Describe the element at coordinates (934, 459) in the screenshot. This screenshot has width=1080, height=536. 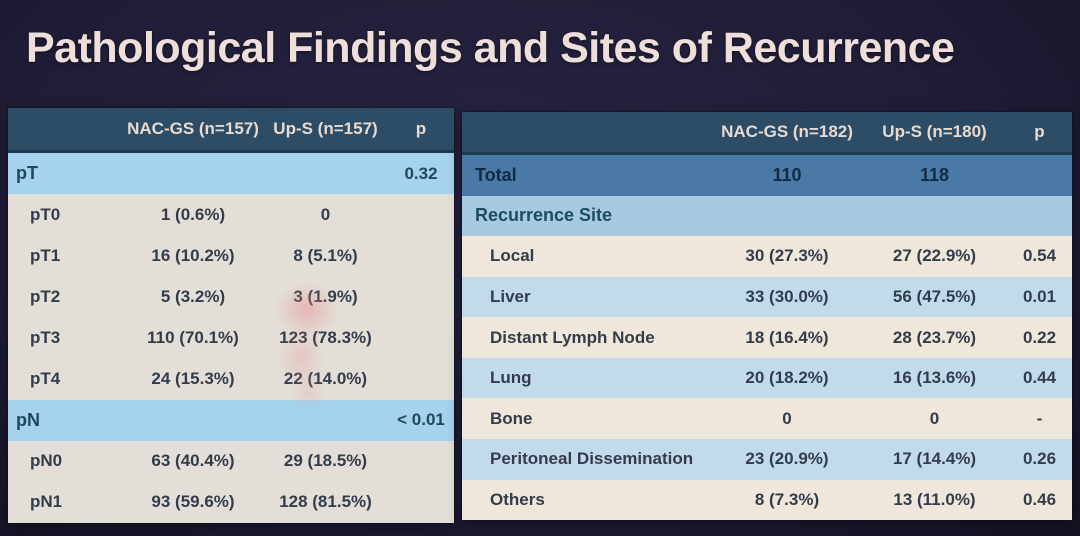
I see `ups-value: 17 (14.4%)` at that location.